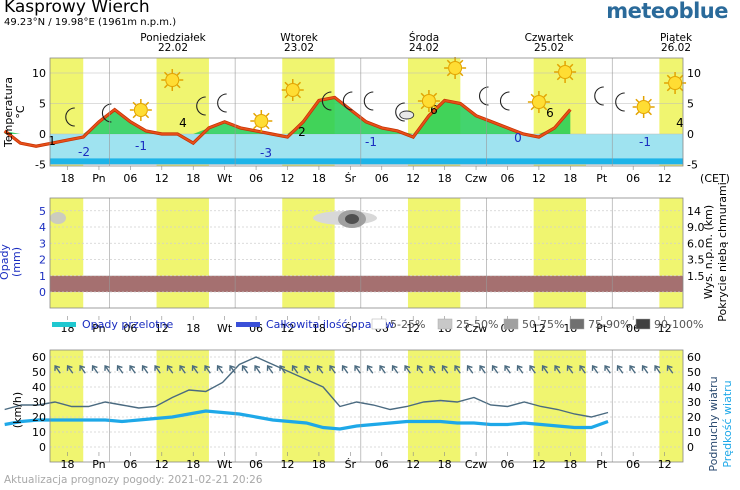  Describe the element at coordinates (694, 402) in the screenshot. I see `wind-ytick-right: 30` at that location.